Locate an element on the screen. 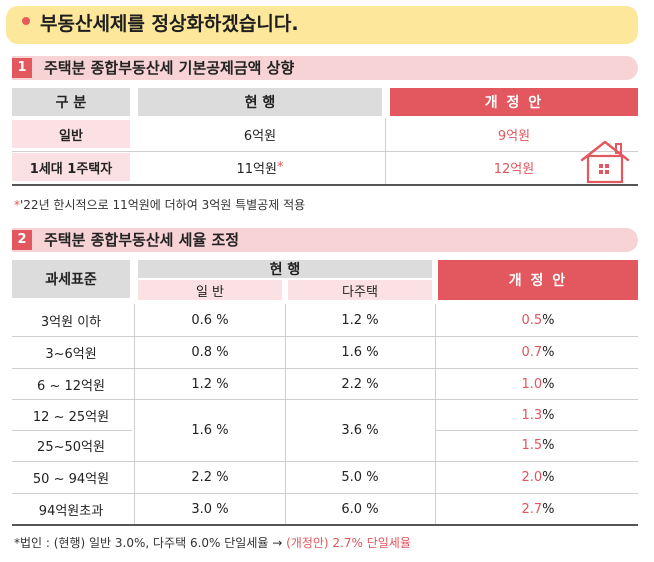 Image resolution: width=654 pixels, height=562 pixels. s2-row-base: 6 ~ 12억원 is located at coordinates (71, 386).